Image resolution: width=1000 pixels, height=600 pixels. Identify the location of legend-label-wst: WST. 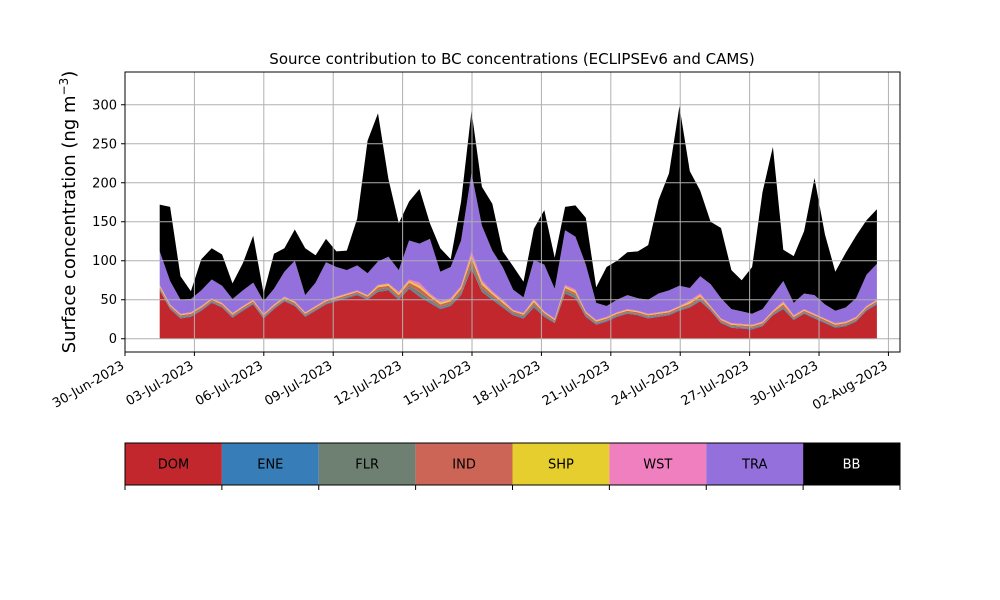
(657, 465).